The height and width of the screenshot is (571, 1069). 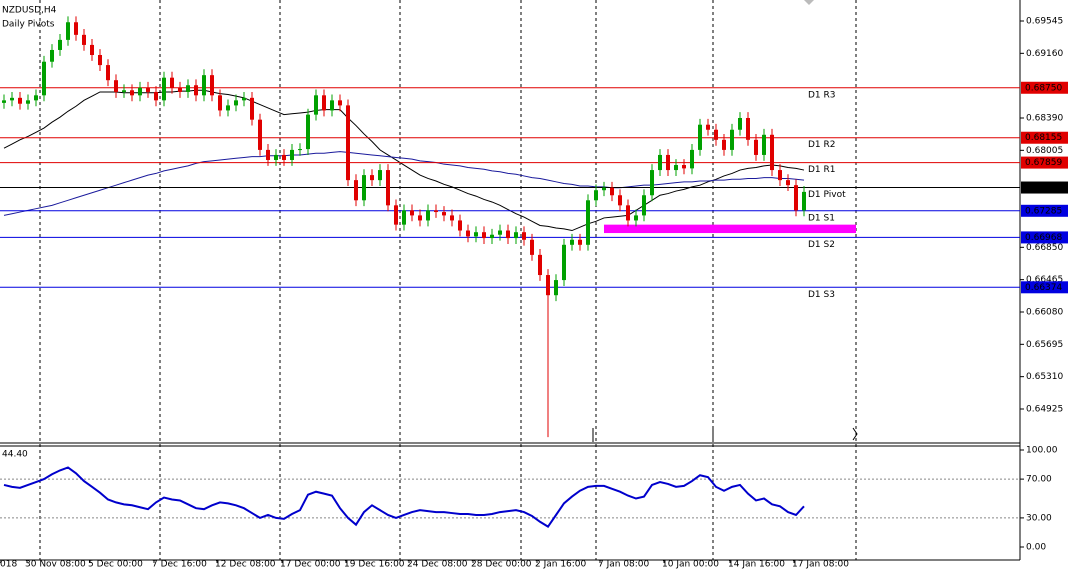 What do you see at coordinates (115, 565) in the screenshot?
I see `time-label: 5 Dec 00:00` at bounding box center [115, 565].